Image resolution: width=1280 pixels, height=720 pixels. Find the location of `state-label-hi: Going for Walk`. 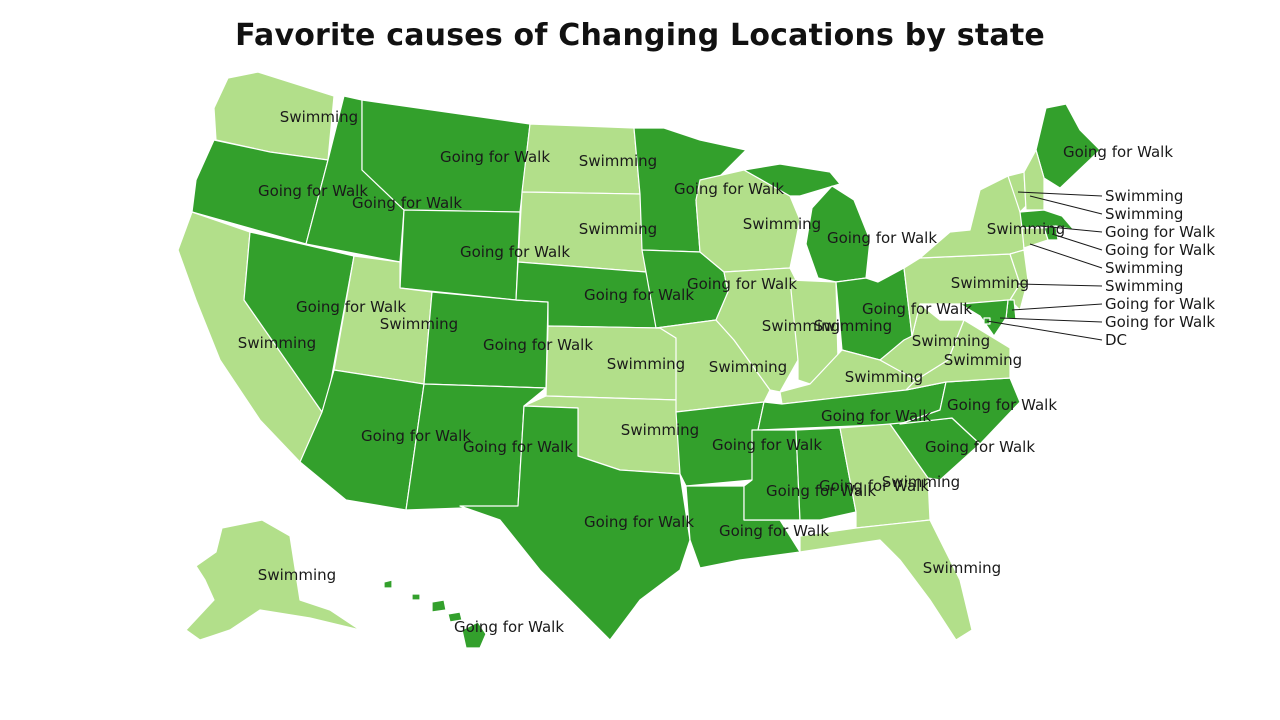

state-label-hi: Going for Walk is located at coordinates (509, 627).